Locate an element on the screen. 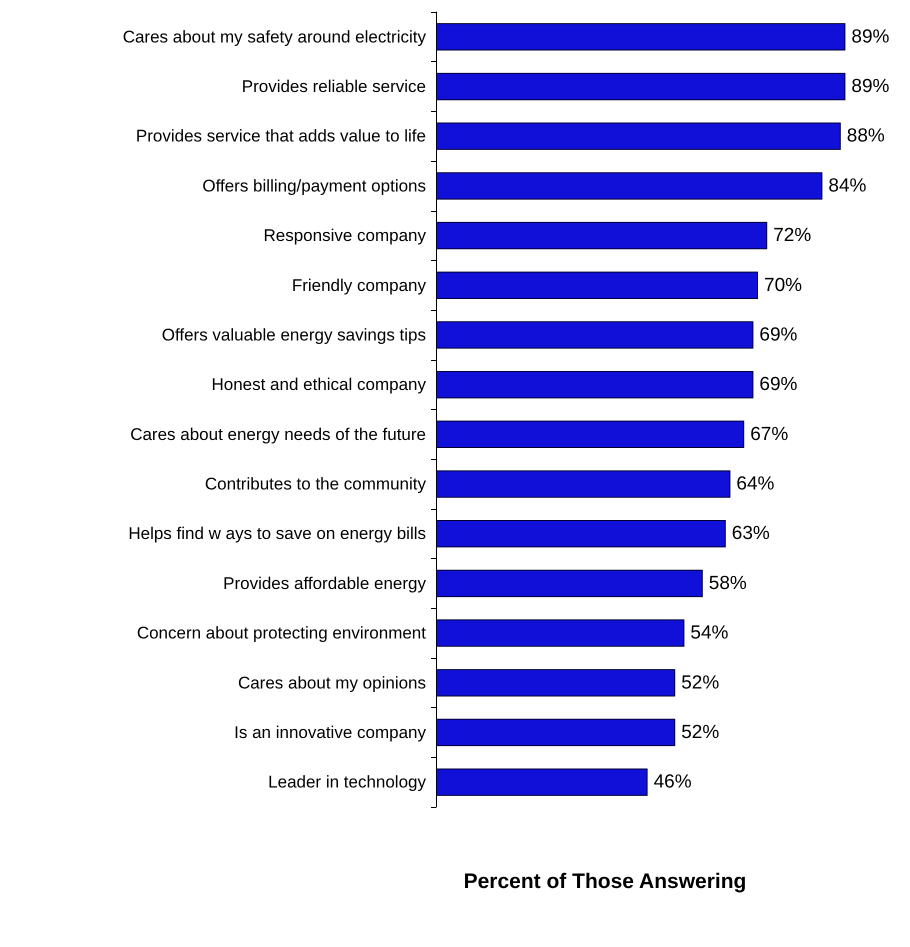 The height and width of the screenshot is (947, 910). y-tick-label: Honest and ethical company is located at coordinates (318, 384).